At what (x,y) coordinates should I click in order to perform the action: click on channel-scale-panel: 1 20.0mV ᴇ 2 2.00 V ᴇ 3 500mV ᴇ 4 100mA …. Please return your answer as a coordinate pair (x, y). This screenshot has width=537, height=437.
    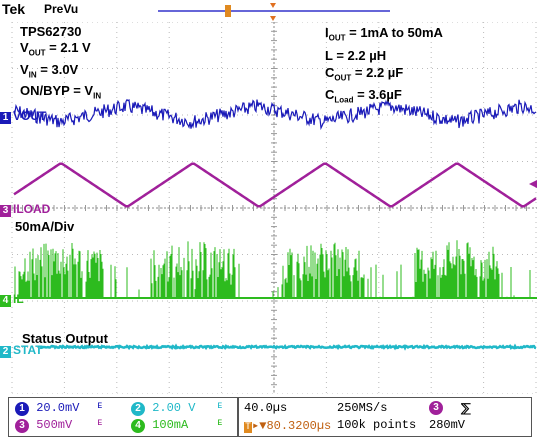
    Looking at the image, I should click on (123, 417).